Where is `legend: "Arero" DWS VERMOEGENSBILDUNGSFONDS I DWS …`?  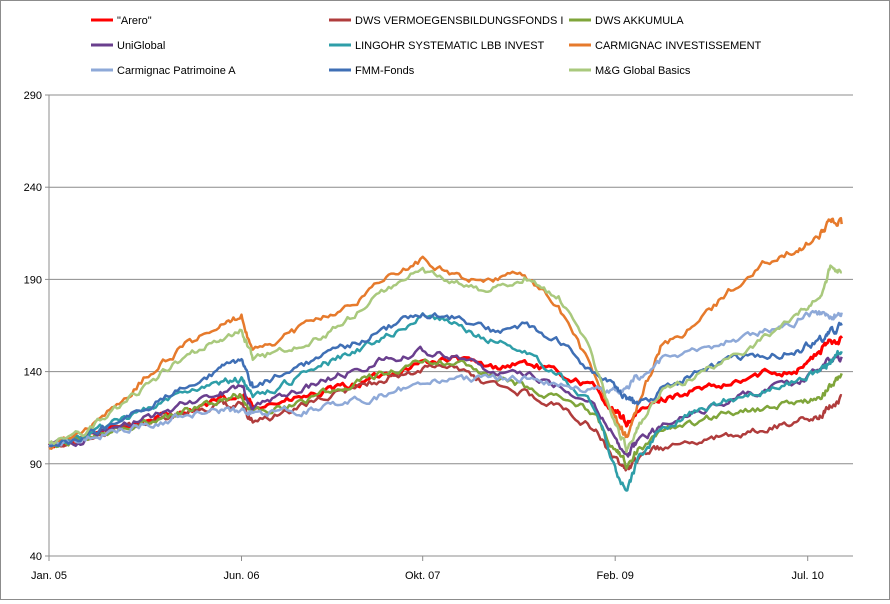 legend: "Arero" DWS VERMOEGENSBILDUNGSFONDS I DWS … is located at coordinates (426, 46).